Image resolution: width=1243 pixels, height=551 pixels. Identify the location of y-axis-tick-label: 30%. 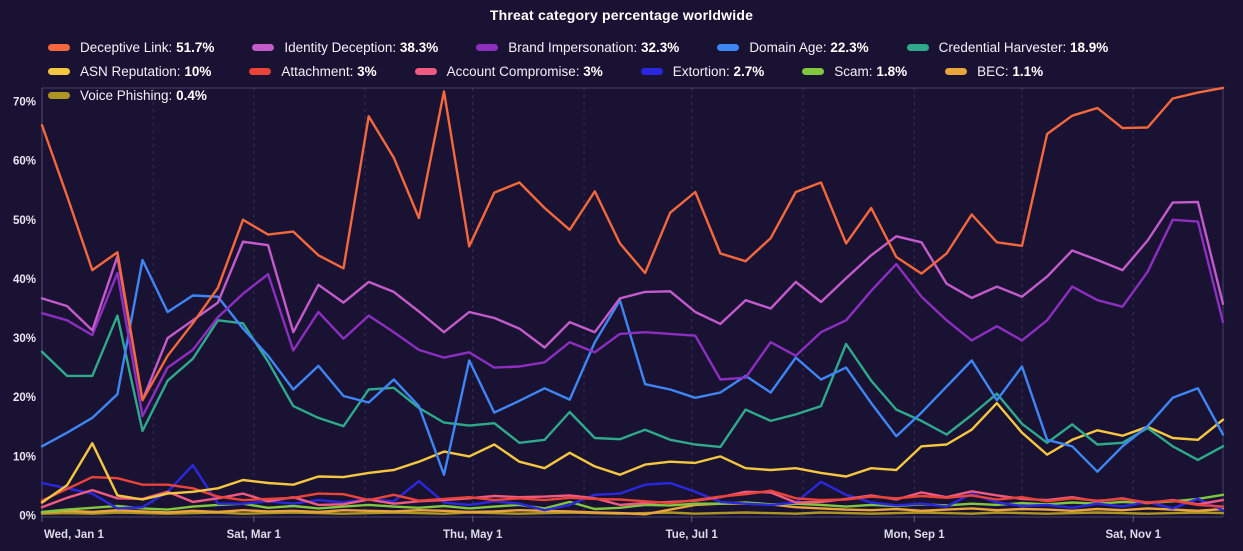
(24, 339).